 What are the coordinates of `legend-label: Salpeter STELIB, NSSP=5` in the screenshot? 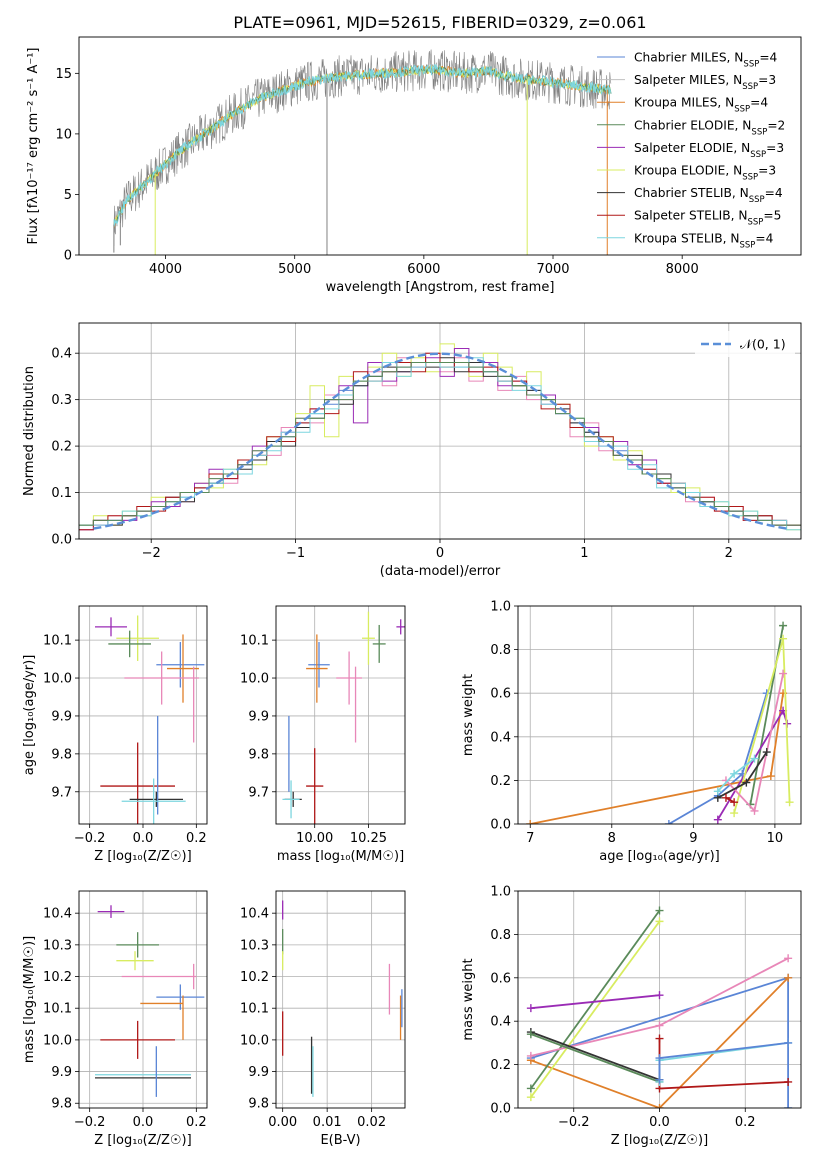 It's located at (707, 218).